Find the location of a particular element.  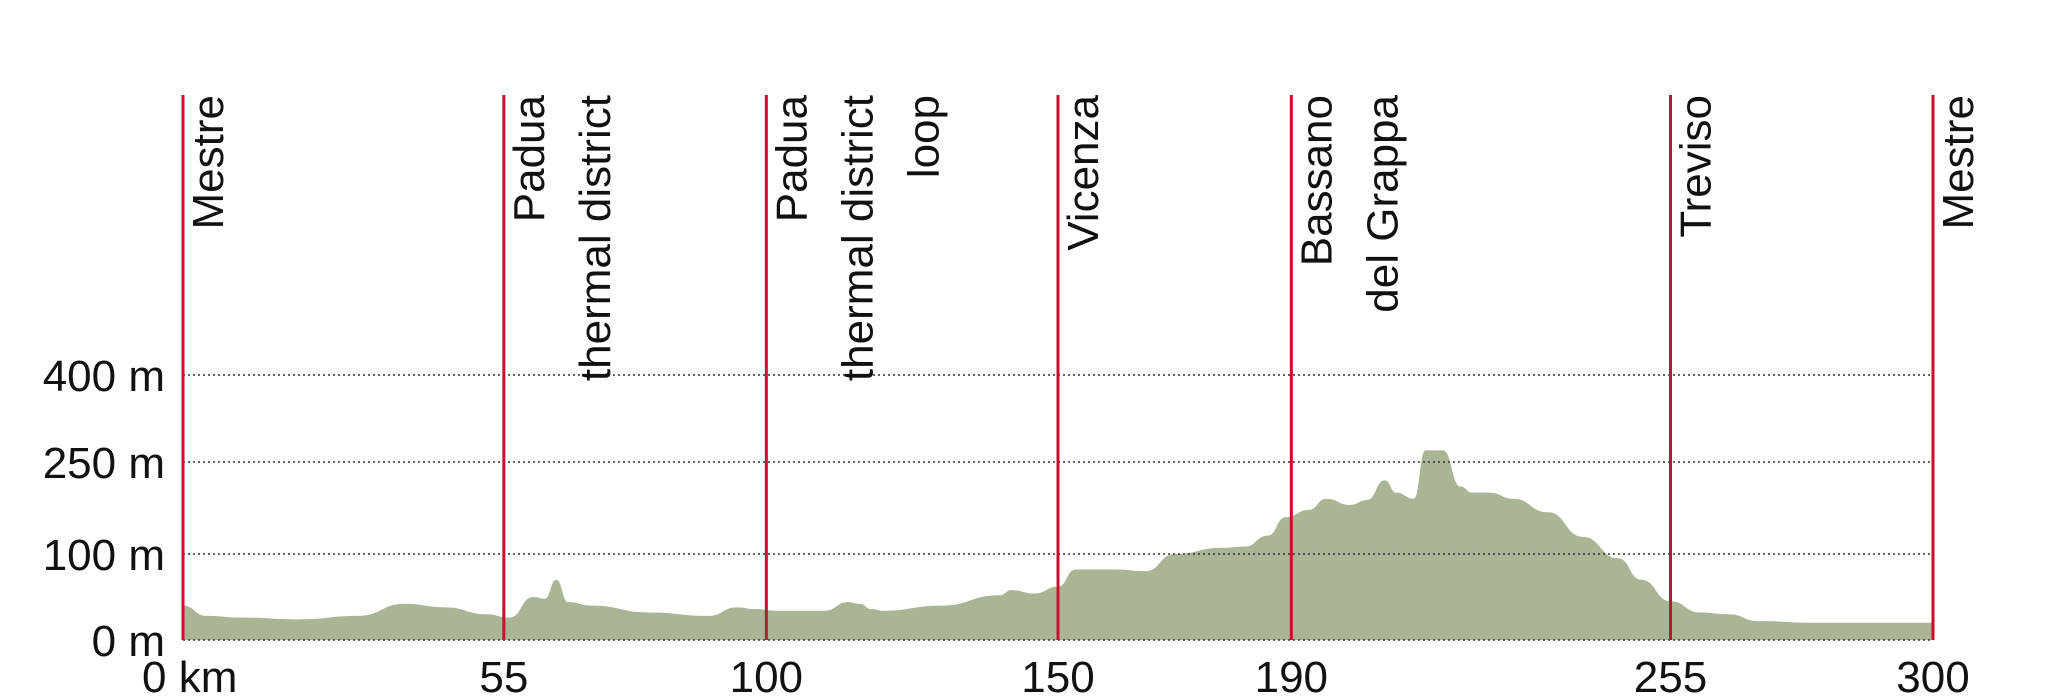

place-label-1-0: Padua is located at coordinates (529, 158).